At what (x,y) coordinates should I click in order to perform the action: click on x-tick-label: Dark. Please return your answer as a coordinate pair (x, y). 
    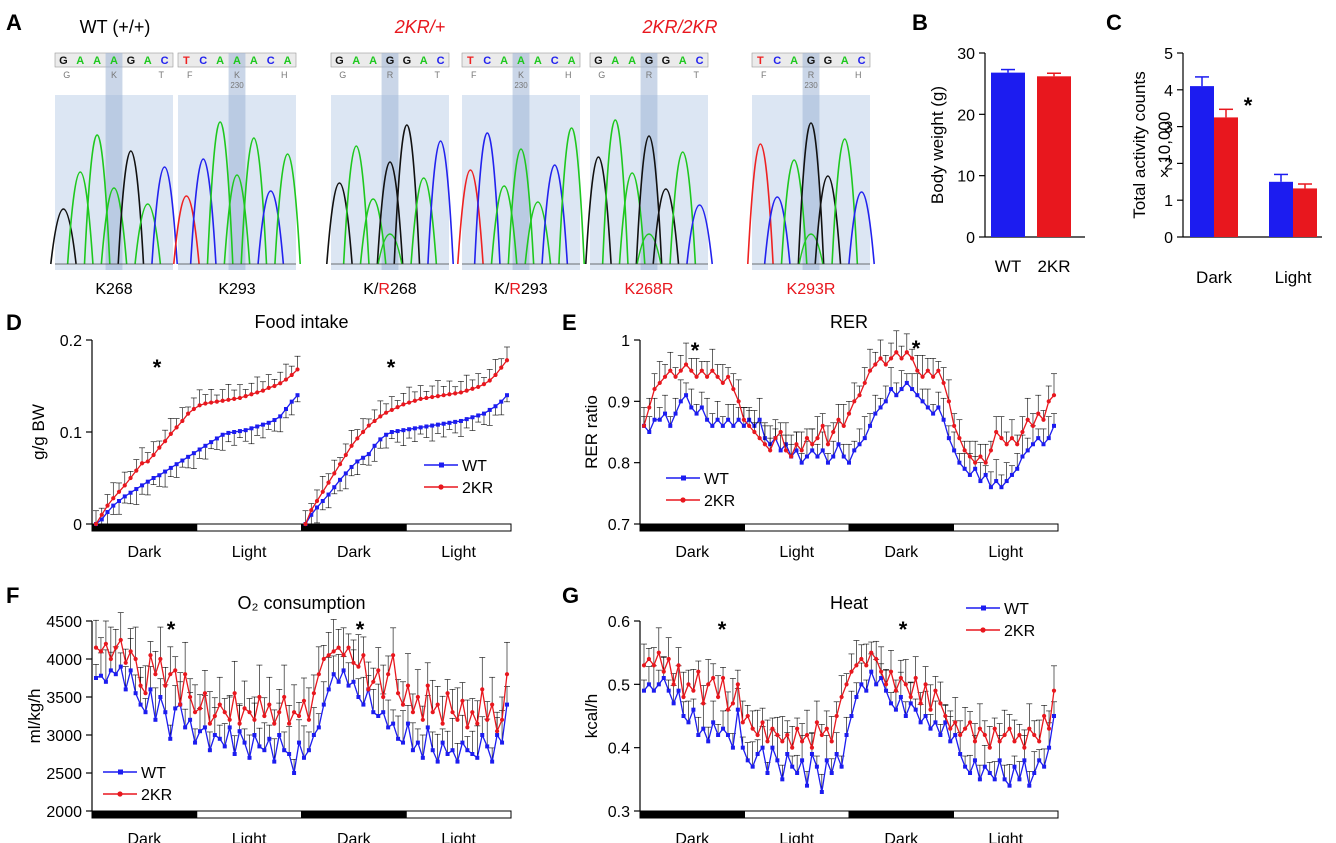
    Looking at the image, I should click on (1214, 277).